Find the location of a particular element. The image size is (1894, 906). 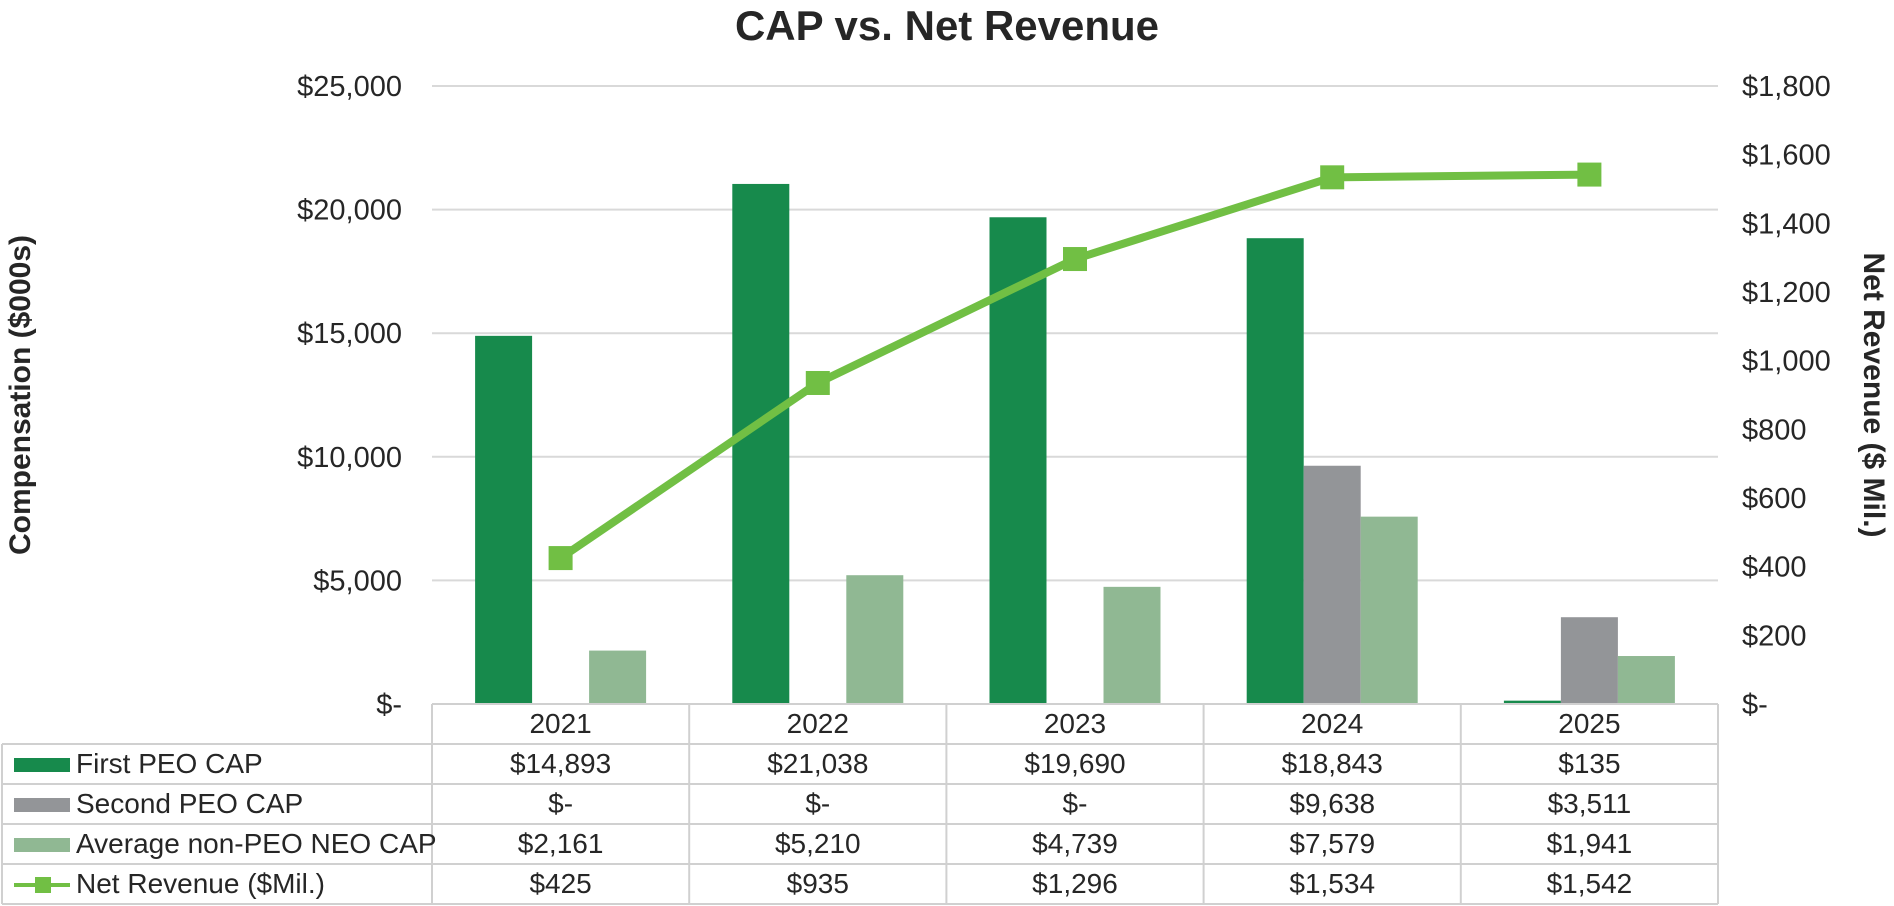

chart-title: CAP vs. Net Revenue is located at coordinates (947, 25).